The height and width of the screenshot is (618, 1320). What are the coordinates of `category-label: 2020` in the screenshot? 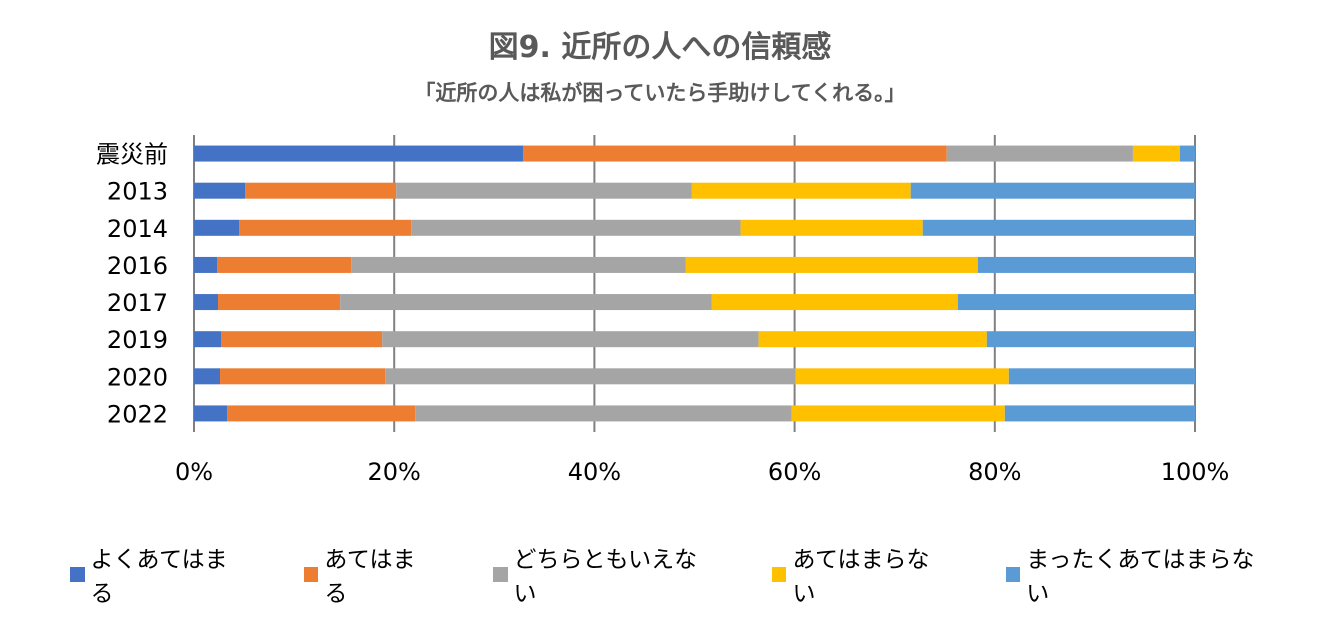 It's located at (137, 377).